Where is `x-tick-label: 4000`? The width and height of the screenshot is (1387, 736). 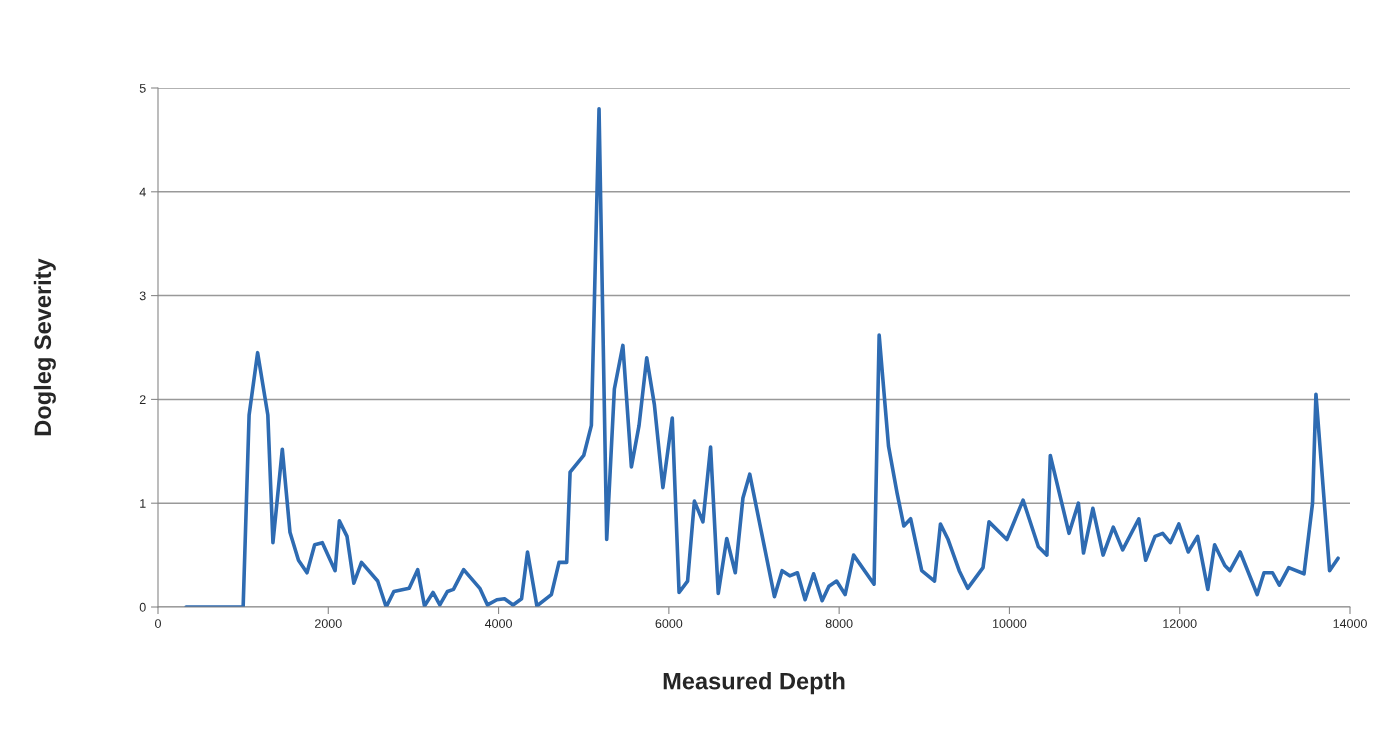
x-tick-label: 4000 is located at coordinates (498, 623).